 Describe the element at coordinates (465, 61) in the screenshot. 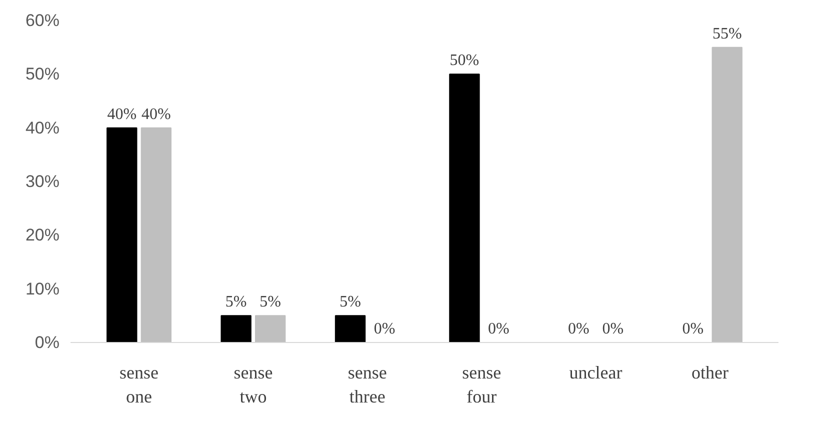

I see `data-label: 50%` at that location.